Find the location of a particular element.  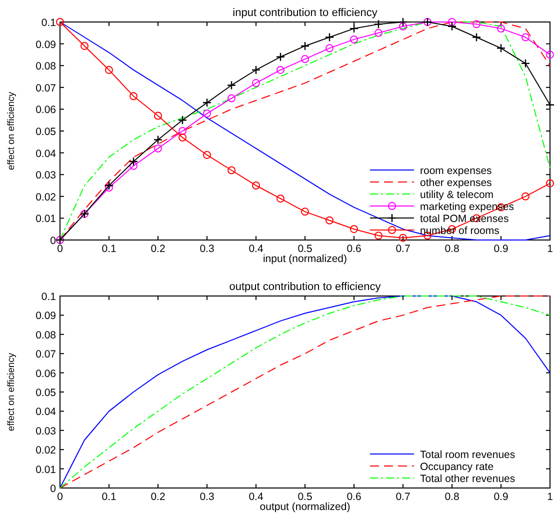

chart-title: output contribution to efficiency is located at coordinates (305, 287).